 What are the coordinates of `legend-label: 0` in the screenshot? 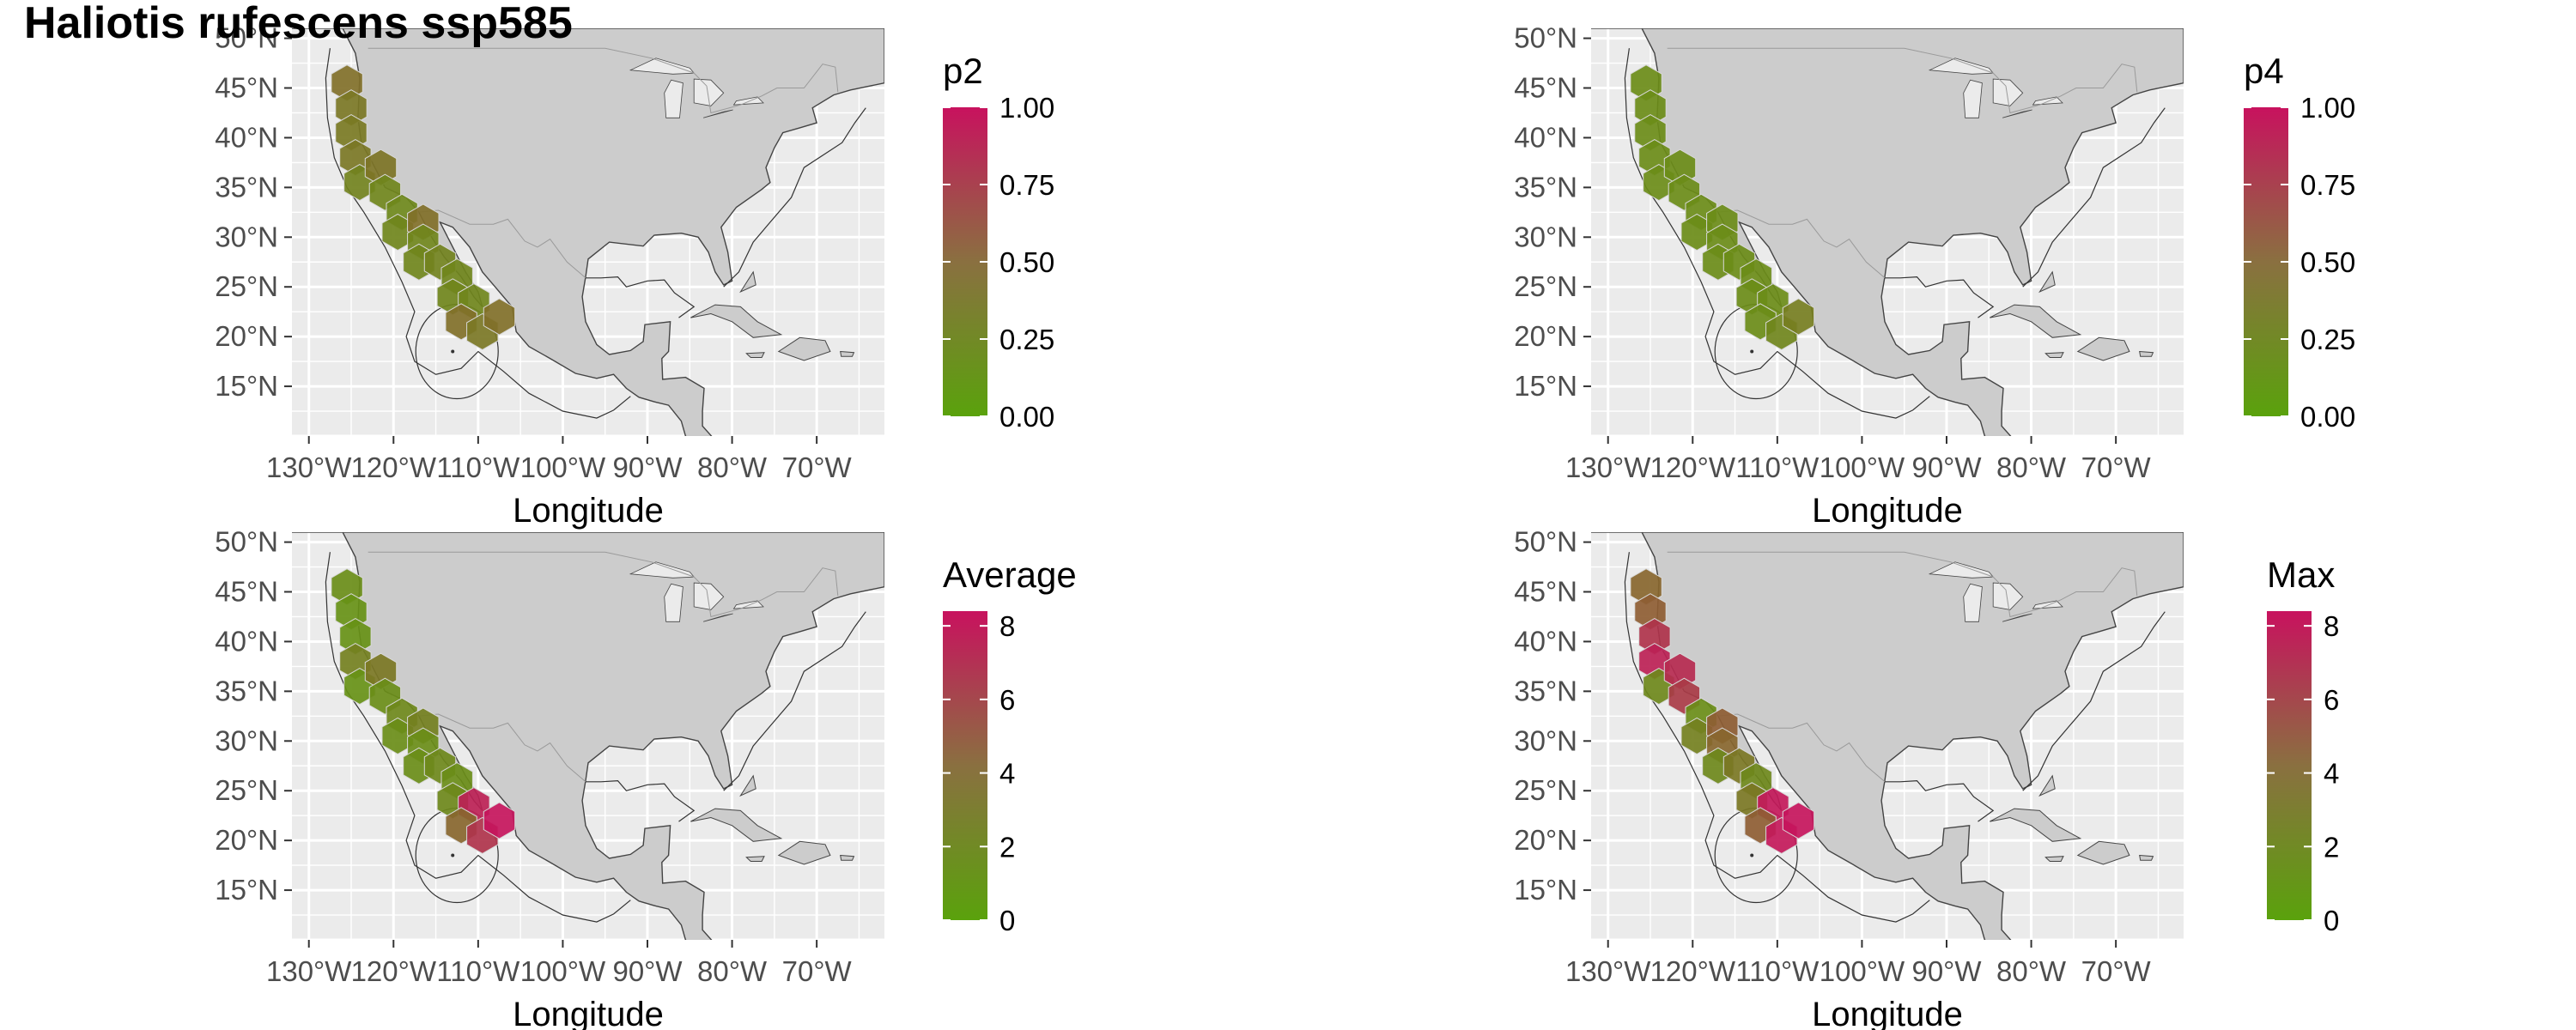 It's located at (1007, 920).